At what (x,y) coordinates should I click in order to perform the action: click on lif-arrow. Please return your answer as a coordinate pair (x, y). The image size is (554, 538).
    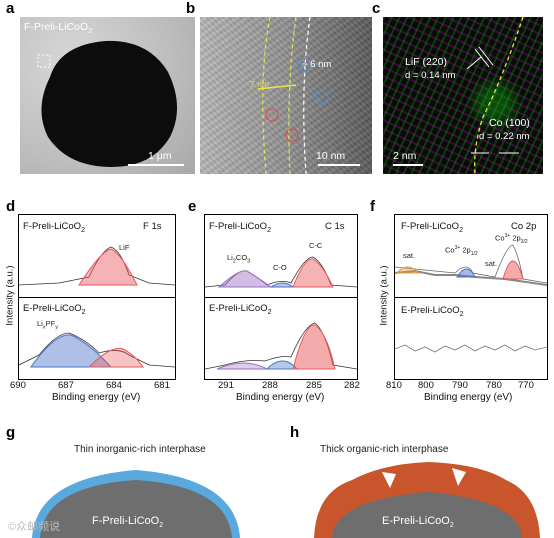
    Looking at the image, I should click on (474, 63).